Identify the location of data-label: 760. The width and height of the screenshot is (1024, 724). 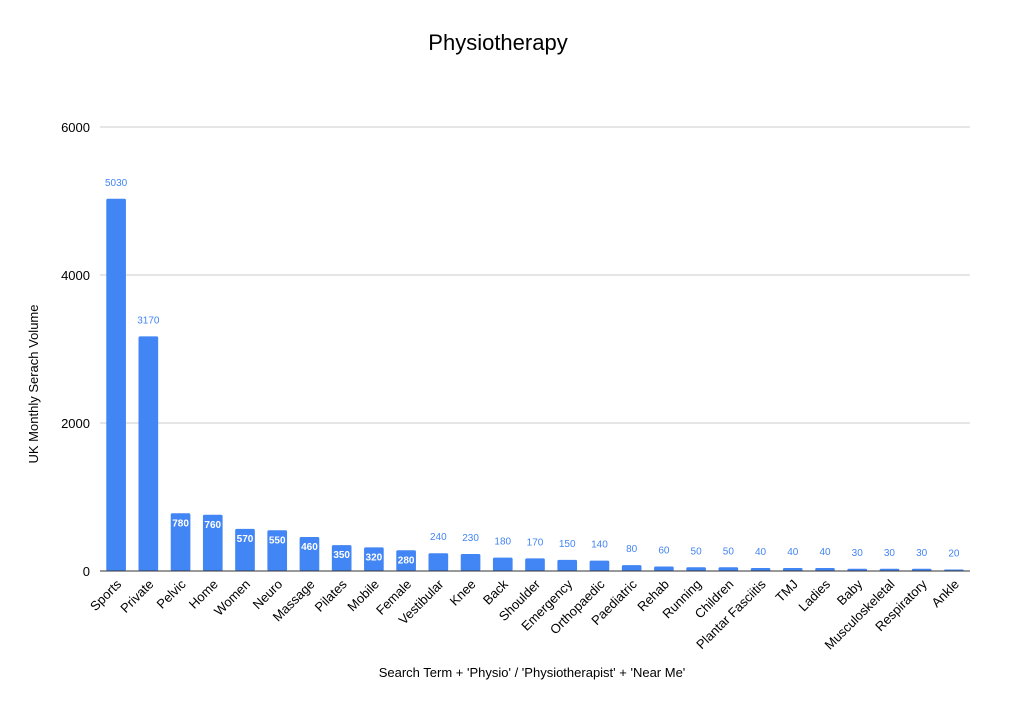
(212, 525).